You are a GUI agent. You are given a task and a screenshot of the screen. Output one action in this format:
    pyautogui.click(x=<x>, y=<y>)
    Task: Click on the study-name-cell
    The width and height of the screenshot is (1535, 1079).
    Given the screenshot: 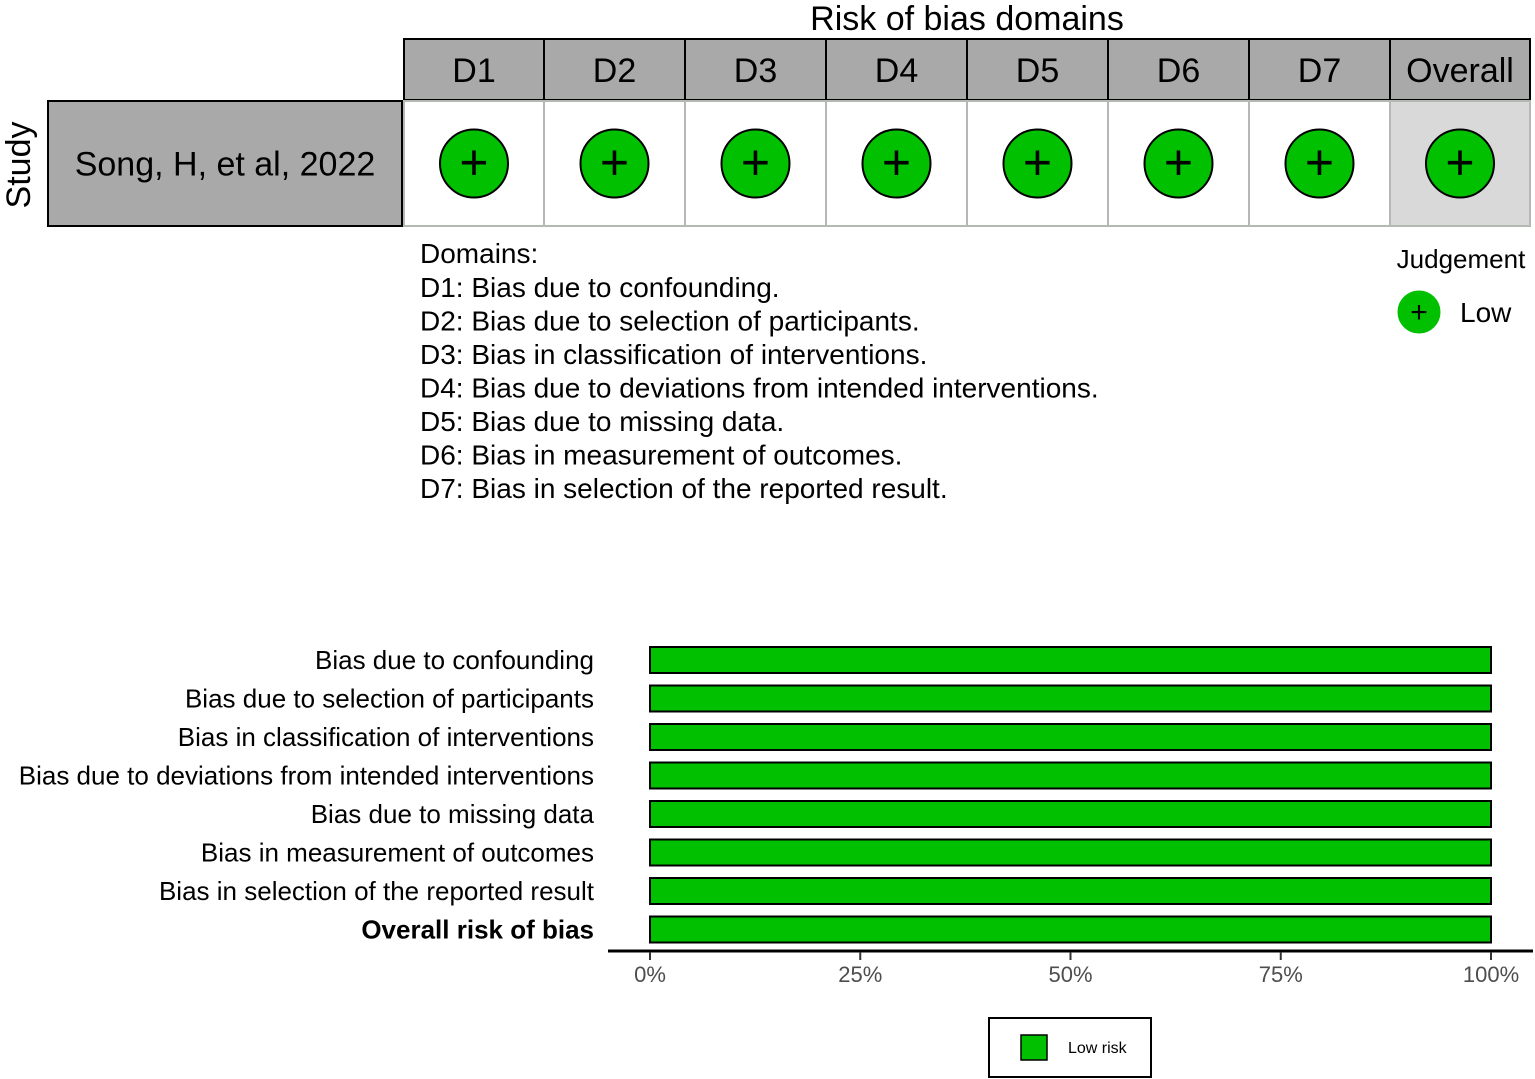 What is the action you would take?
    pyautogui.click(x=225, y=163)
    